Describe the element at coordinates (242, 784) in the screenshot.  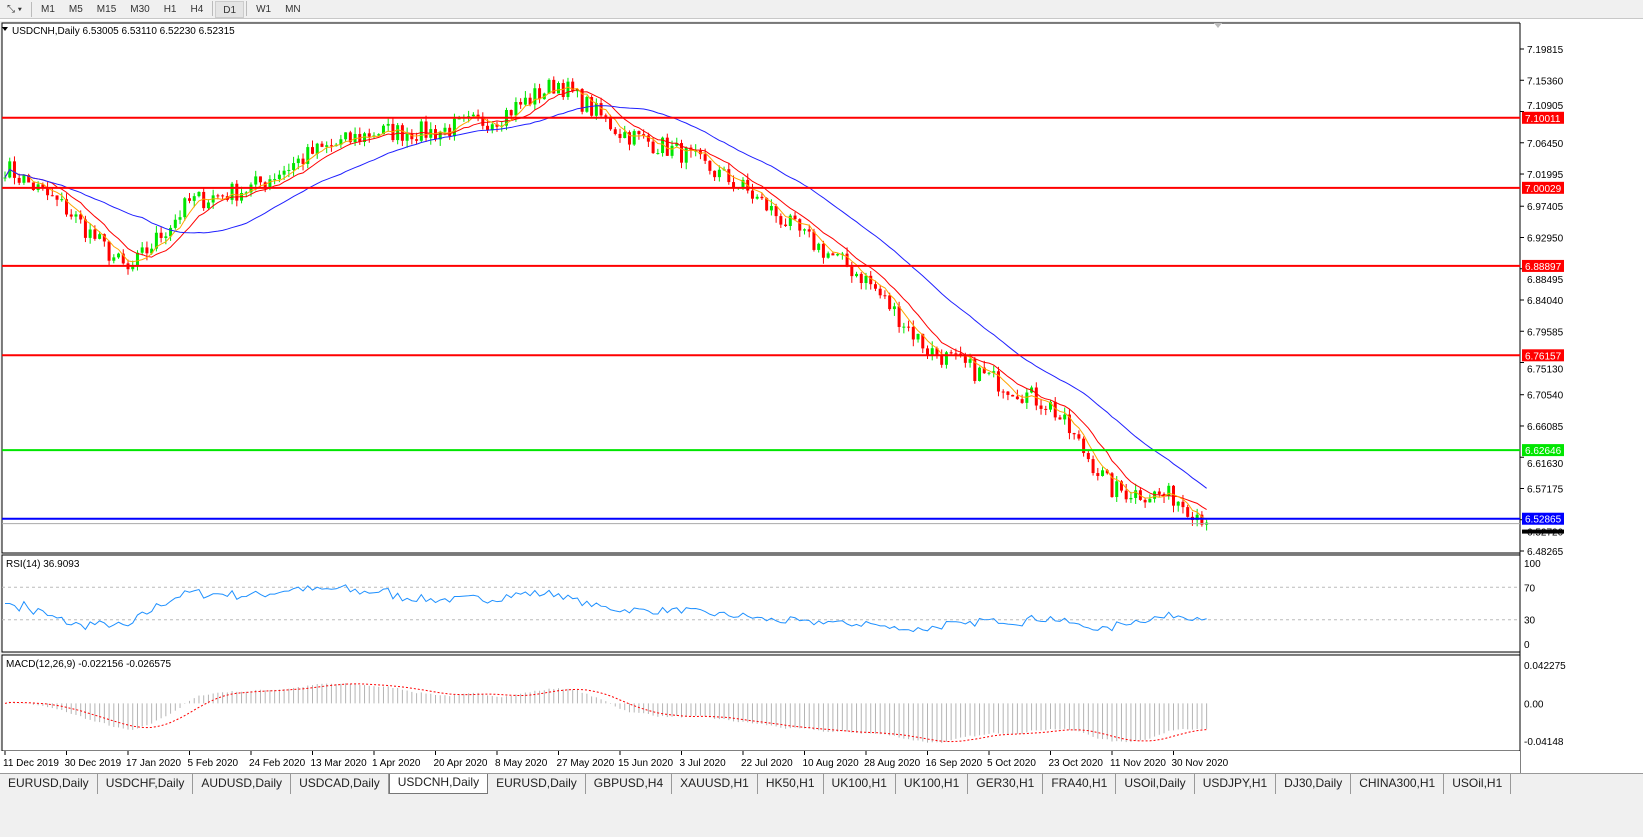
I see `chart-tab: AUDUSD,Daily` at that location.